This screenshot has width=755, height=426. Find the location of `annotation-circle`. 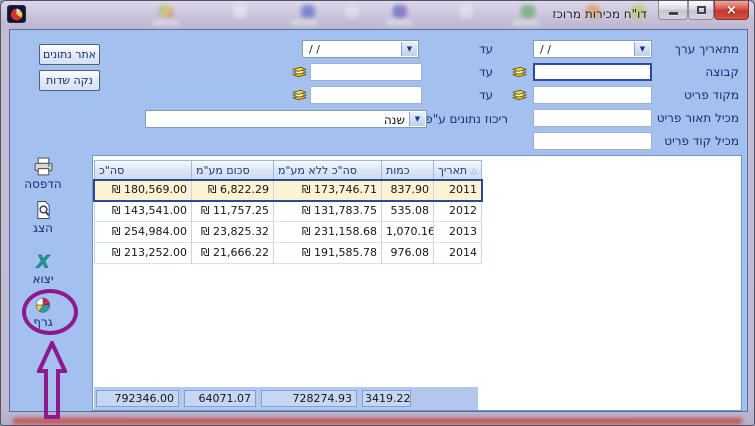

annotation-circle is located at coordinates (50, 312).